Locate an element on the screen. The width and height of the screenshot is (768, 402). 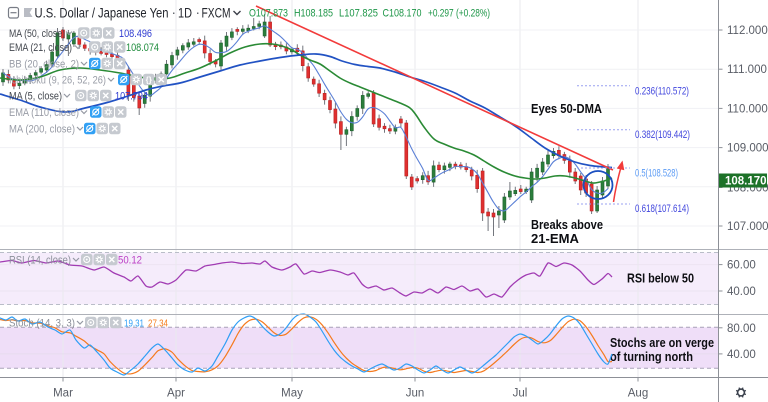
svg-text: 0.5(108.528) is located at coordinates (656, 174).